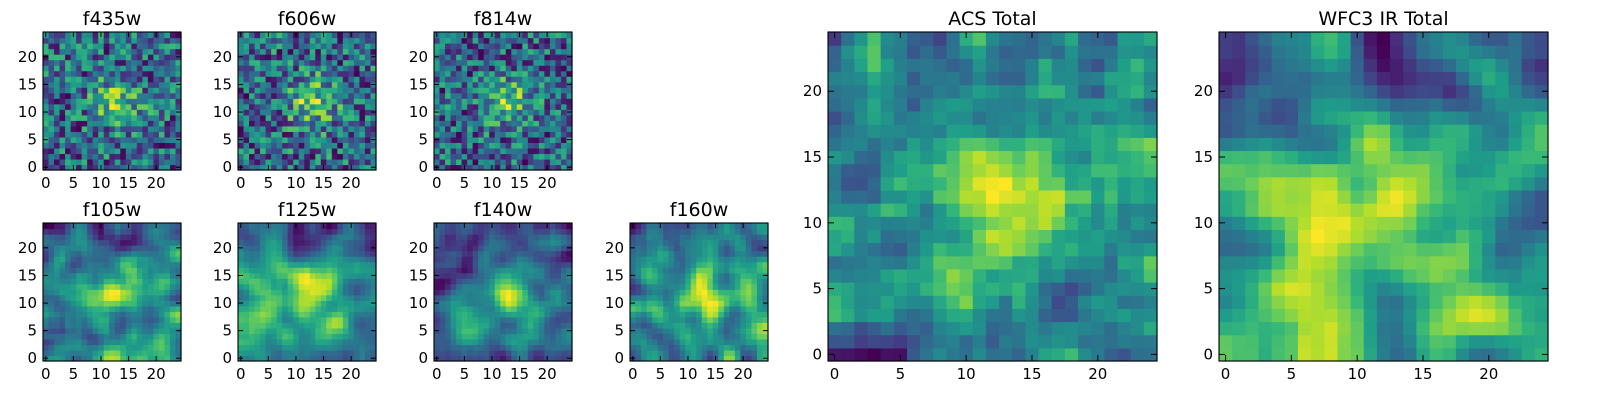  What do you see at coordinates (307, 292) in the screenshot?
I see `axes-frame` at bounding box center [307, 292].